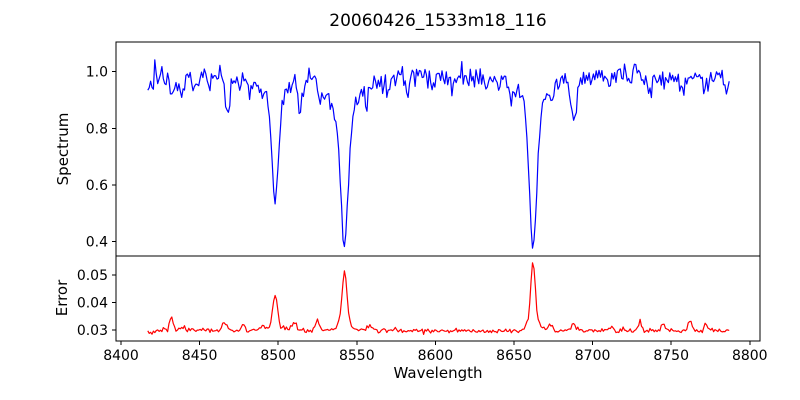 The image size is (800, 400). I want to click on y-tick-label: 0.8, so click(97, 129).